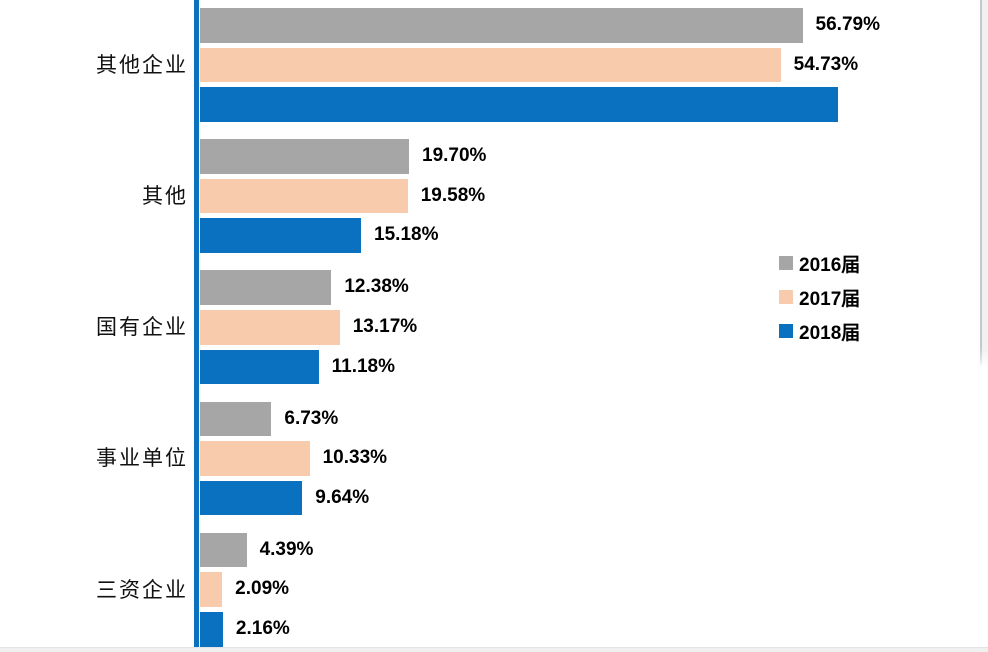 The image size is (988, 652). I want to click on bar-value-label: 9.64%, so click(342, 497).